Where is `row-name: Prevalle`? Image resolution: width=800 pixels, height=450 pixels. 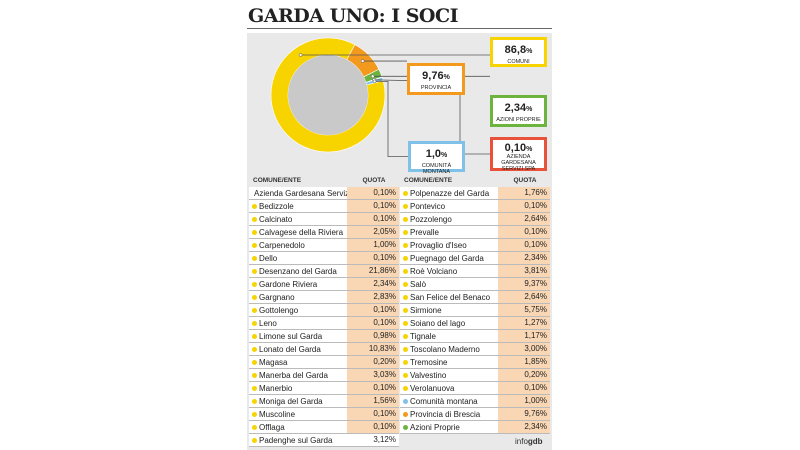 row-name: Prevalle is located at coordinates (449, 232).